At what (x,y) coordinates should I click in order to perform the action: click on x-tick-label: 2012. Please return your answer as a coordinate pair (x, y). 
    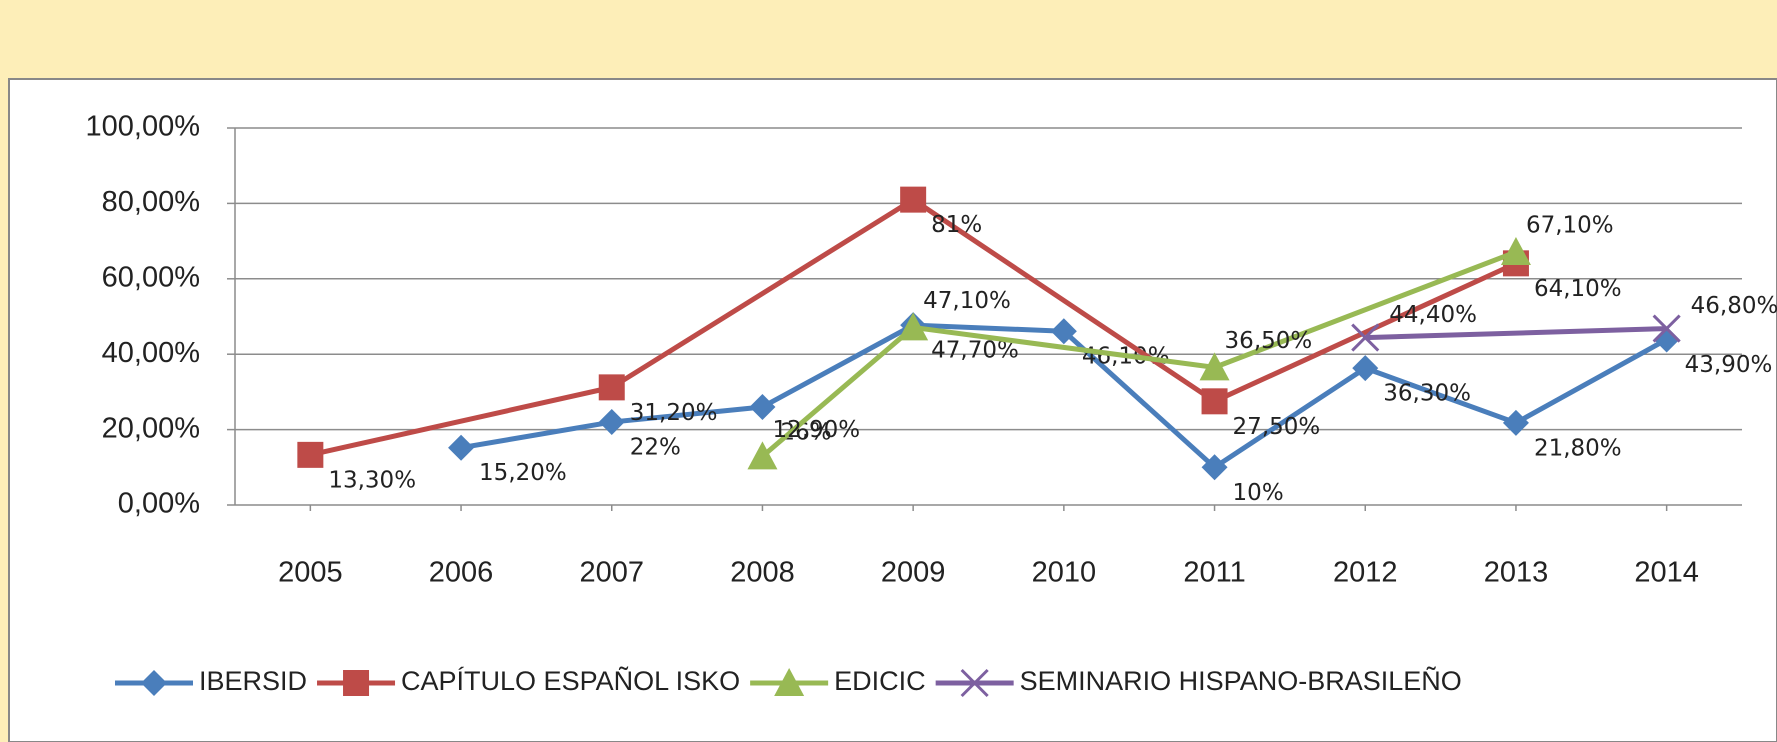
    Looking at the image, I should click on (1365, 573).